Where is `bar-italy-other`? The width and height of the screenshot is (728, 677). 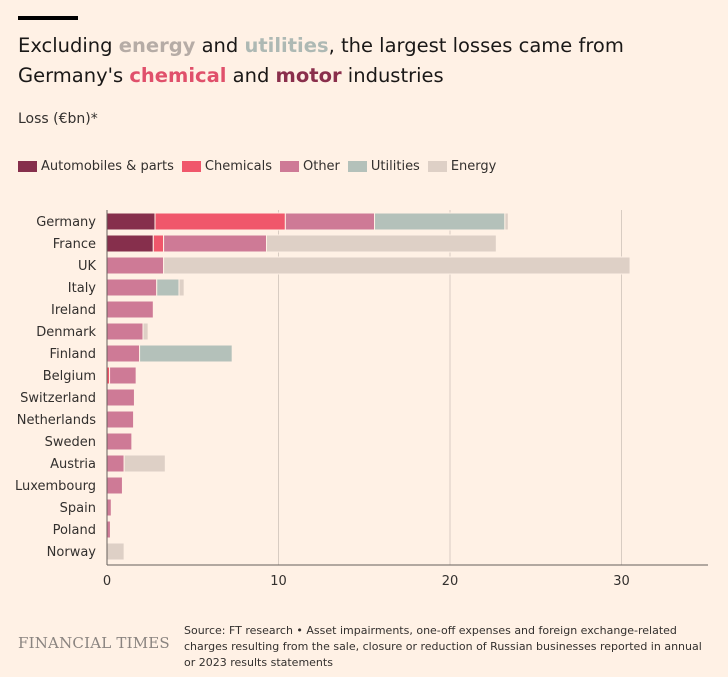 bar-italy-other is located at coordinates (132, 287).